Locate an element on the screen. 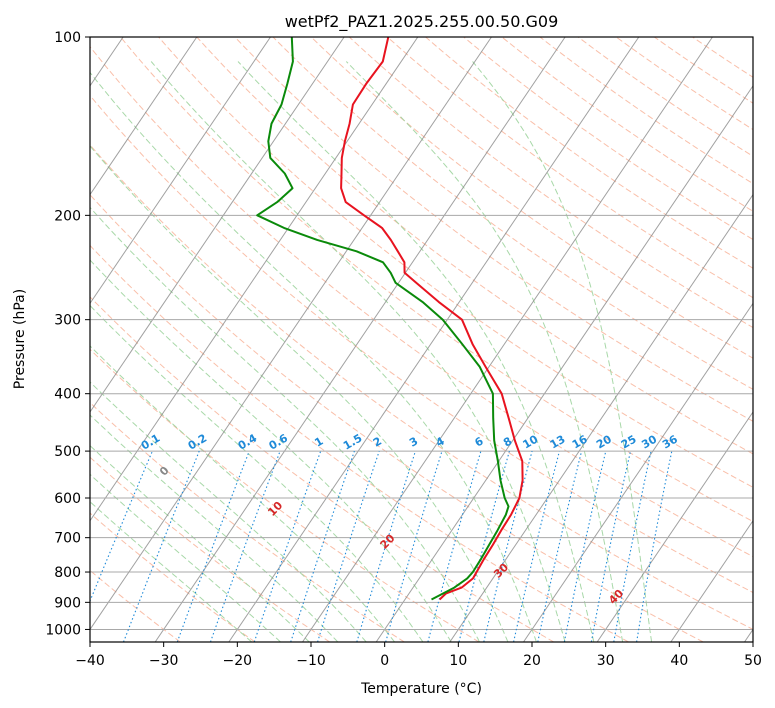 The height and width of the screenshot is (708, 775). y-tick-label: 100 is located at coordinates (67, 38).